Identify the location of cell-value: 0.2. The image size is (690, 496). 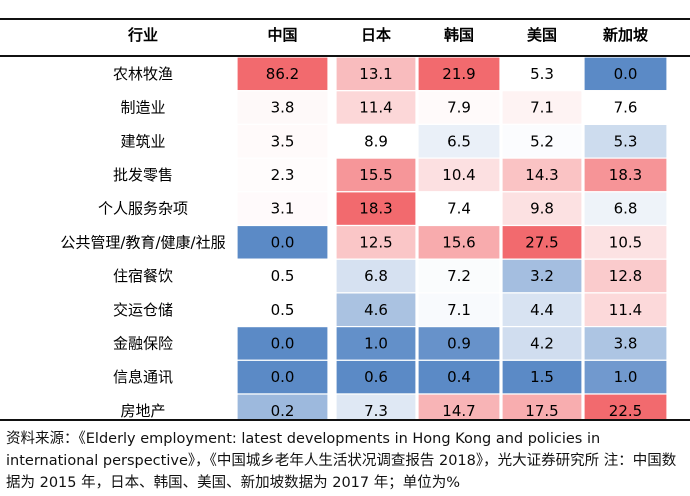
(283, 411).